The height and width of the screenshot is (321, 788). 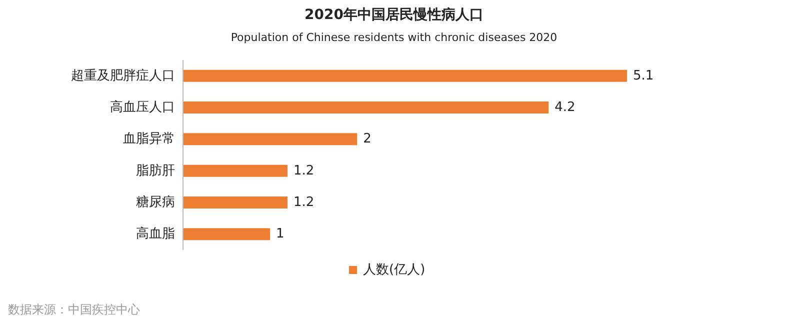 What do you see at coordinates (155, 202) in the screenshot?
I see `y-tick-label: 糖尿病` at bounding box center [155, 202].